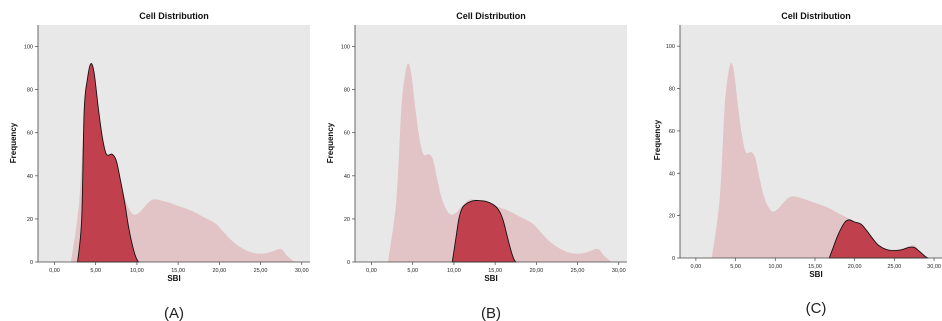 Image resolution: width=942 pixels, height=321 pixels. Describe the element at coordinates (619, 271) in the screenshot. I see `chart-b-x-tick-label: 30,00` at that location.